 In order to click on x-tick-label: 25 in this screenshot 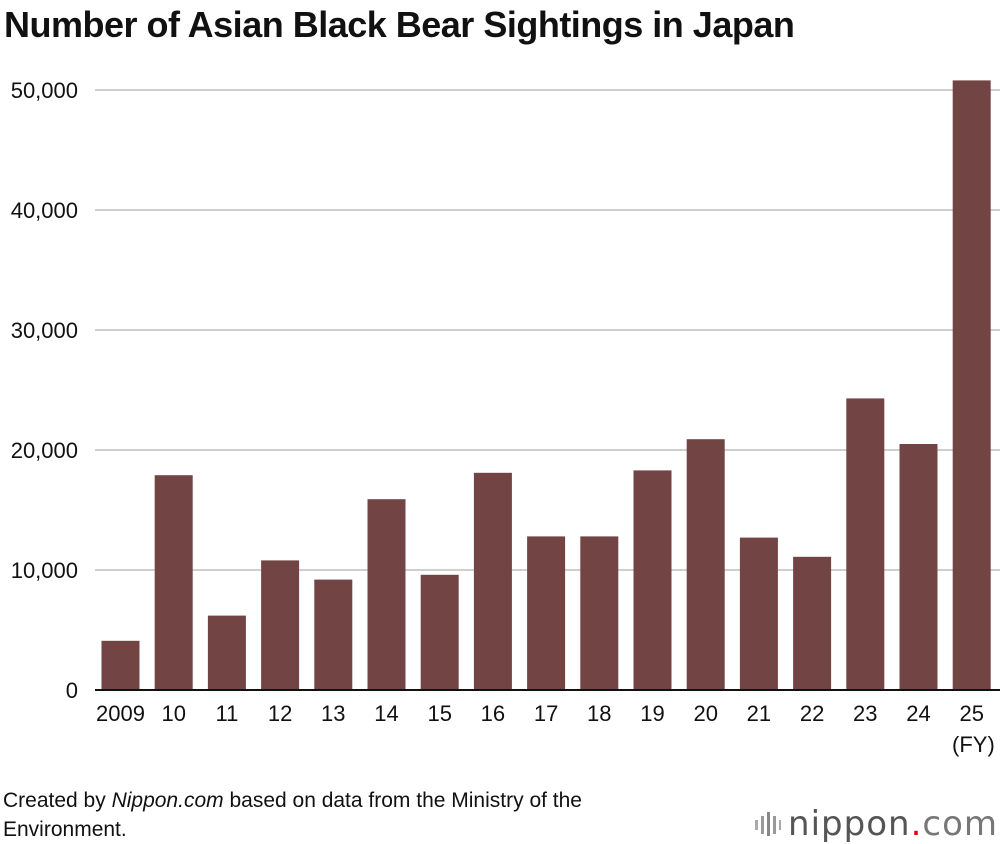, I will do `click(971, 713)`.